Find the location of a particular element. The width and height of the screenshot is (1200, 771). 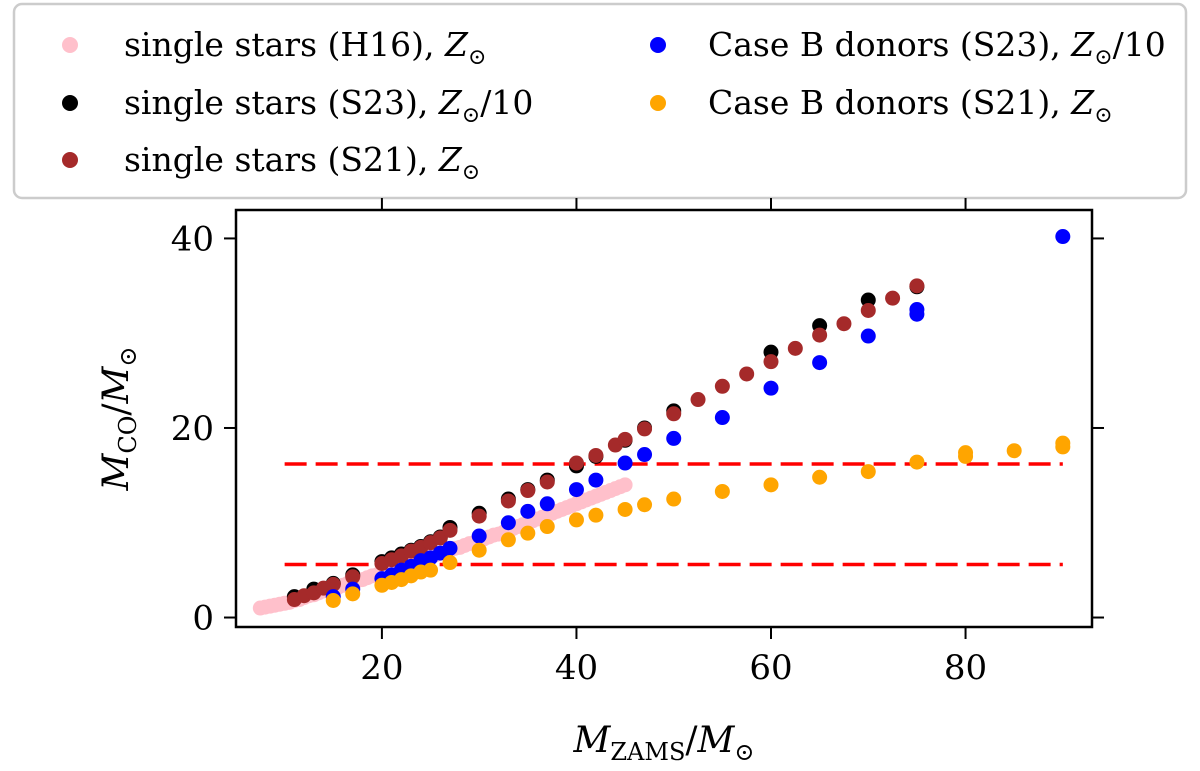

y-axis-label: MCO/M⊙ is located at coordinates (119, 418).